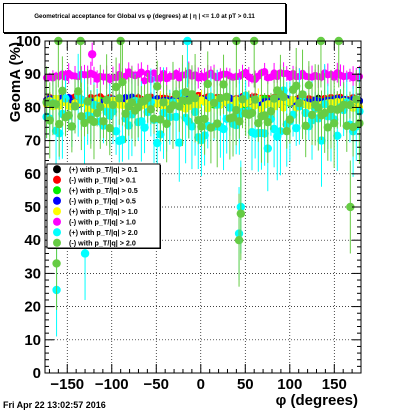 This screenshot has width=400, height=414. Describe the element at coordinates (32, 273) in the screenshot. I see `y-tick-label: 30` at that location.